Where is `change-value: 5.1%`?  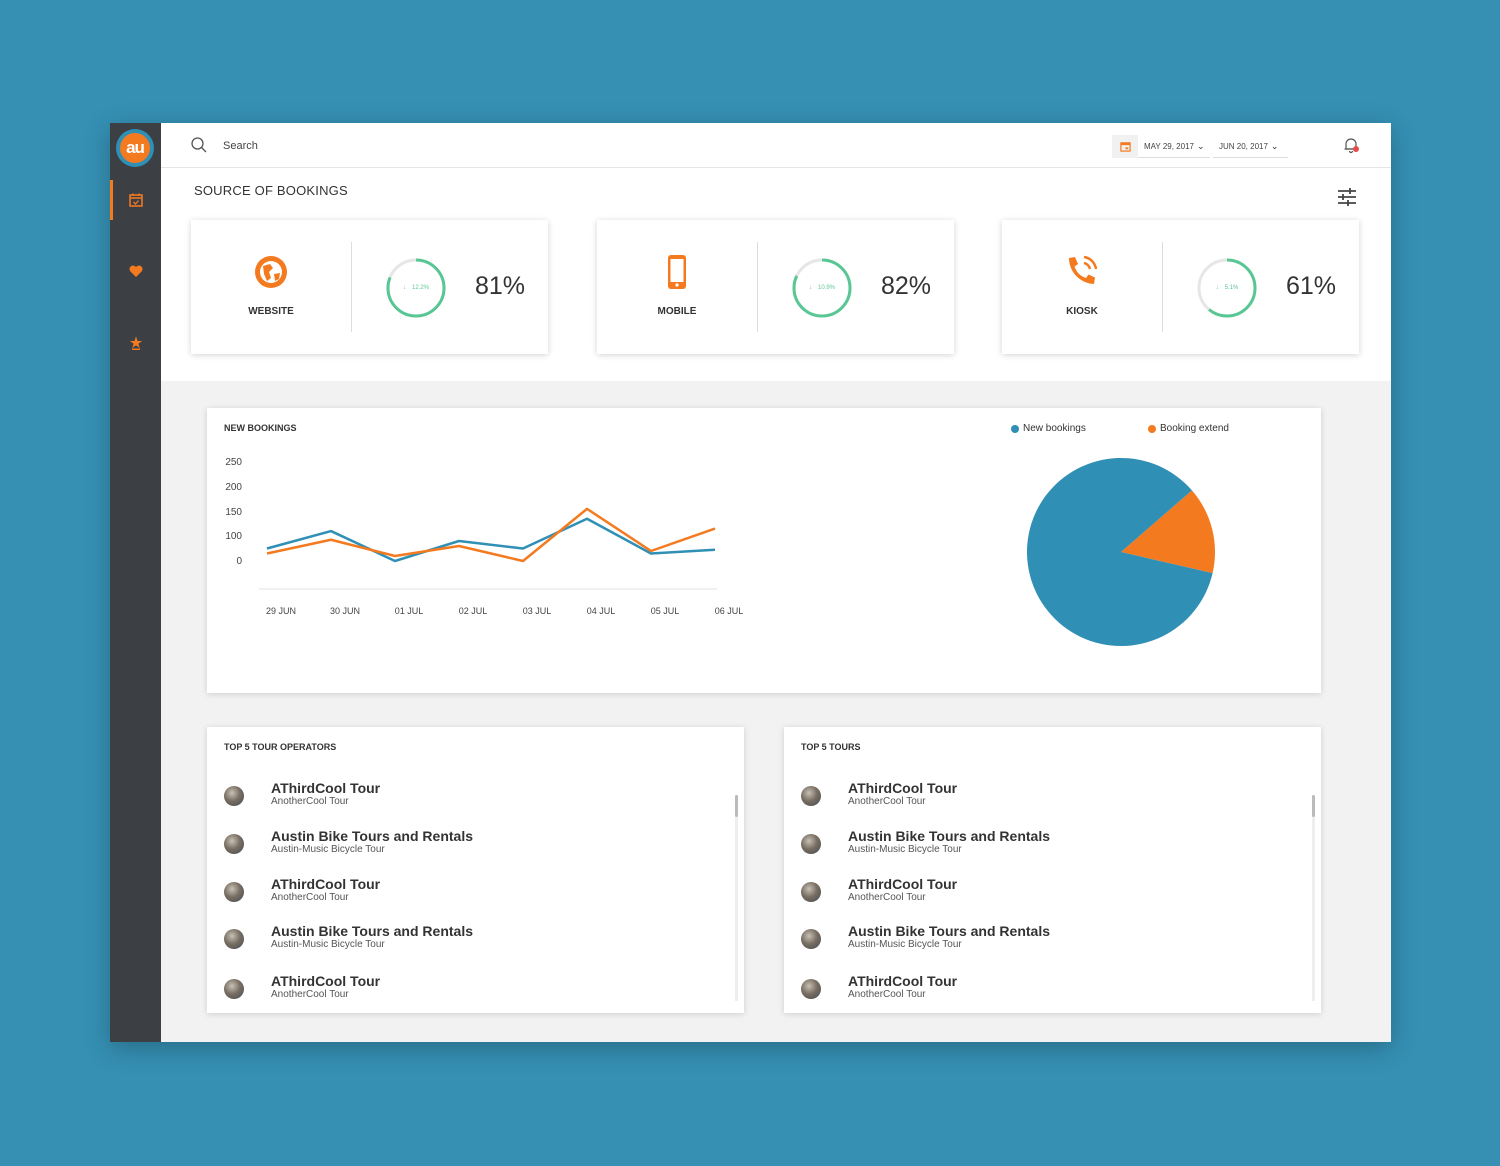
change-value: 5.1% is located at coordinates (1231, 288).